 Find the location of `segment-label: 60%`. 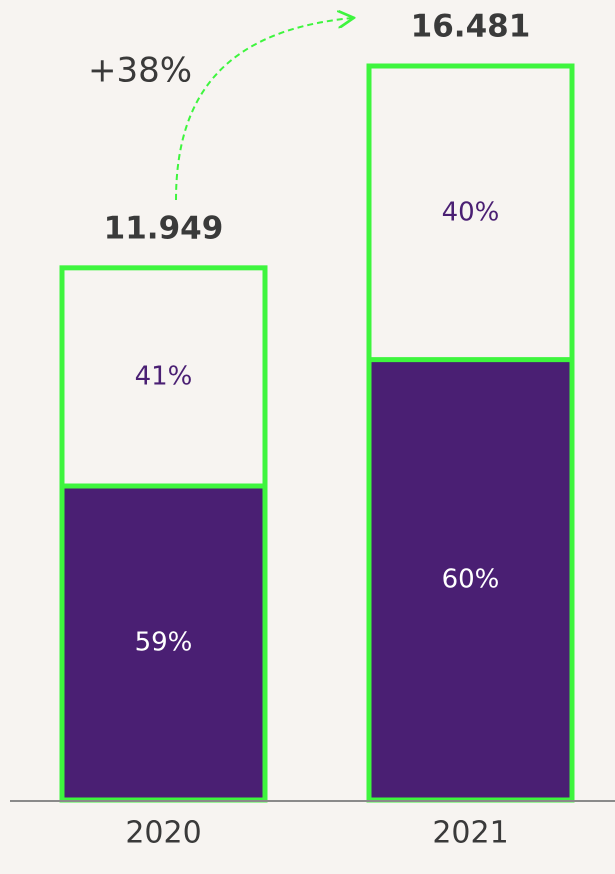

segment-label: 60% is located at coordinates (471, 579).